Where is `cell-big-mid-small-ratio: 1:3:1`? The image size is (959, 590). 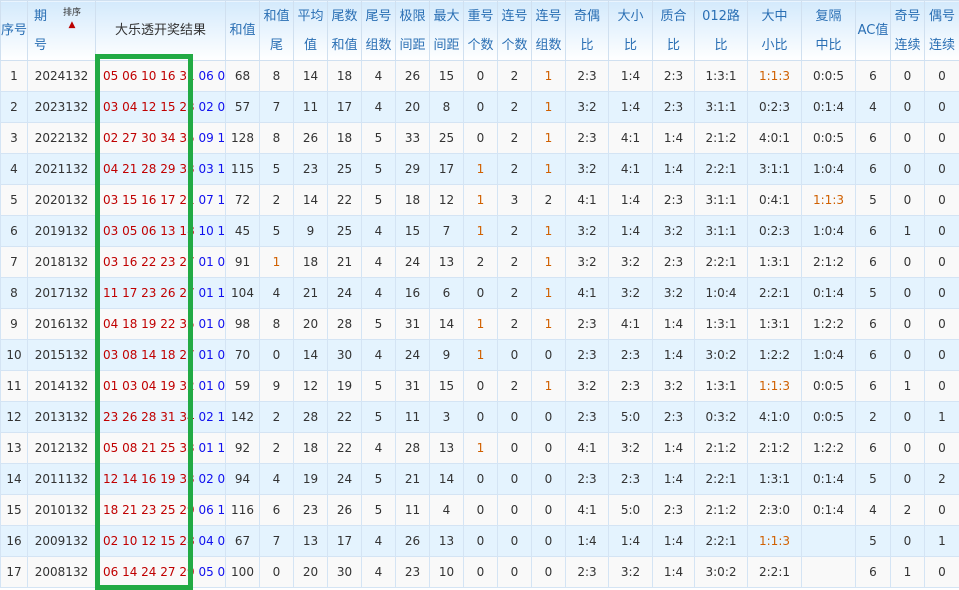 cell-big-mid-small-ratio: 1:3:1 is located at coordinates (774, 479).